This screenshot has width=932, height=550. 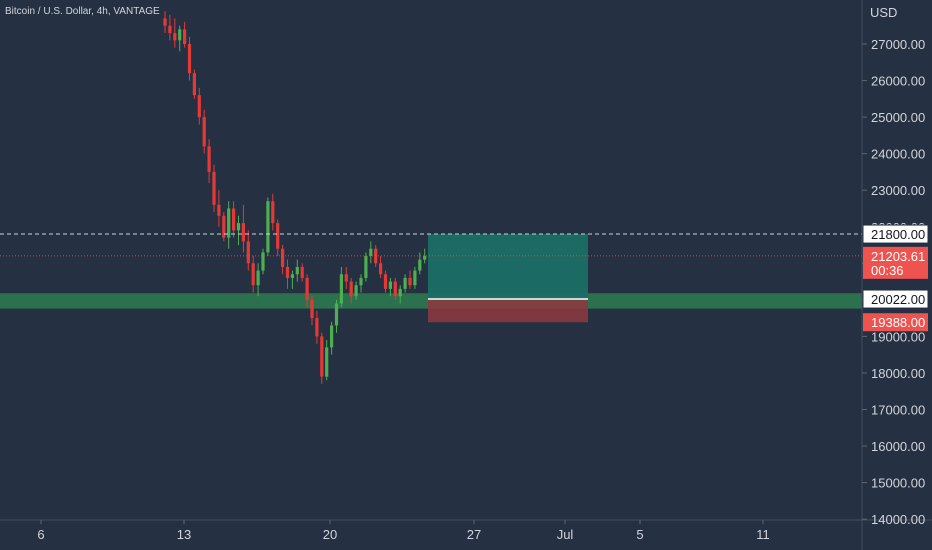 What do you see at coordinates (639, 534) in the screenshot?
I see `x-tick-label: 5` at bounding box center [639, 534].